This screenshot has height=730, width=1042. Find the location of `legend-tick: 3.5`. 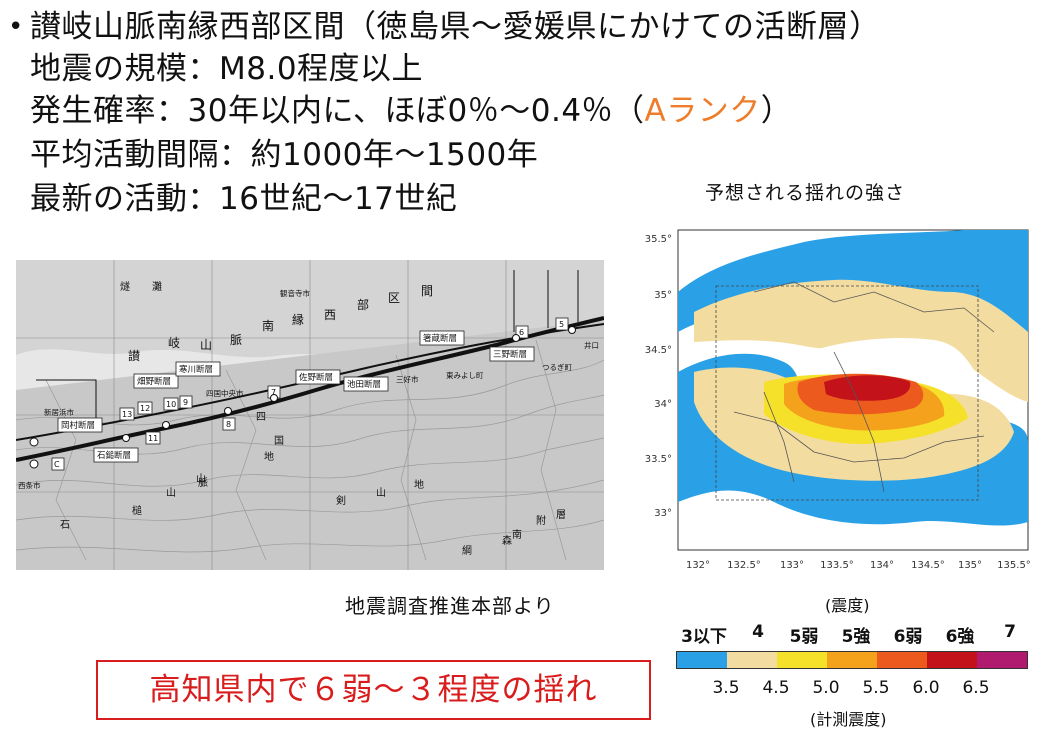

legend-tick: 3.5 is located at coordinates (726, 688).